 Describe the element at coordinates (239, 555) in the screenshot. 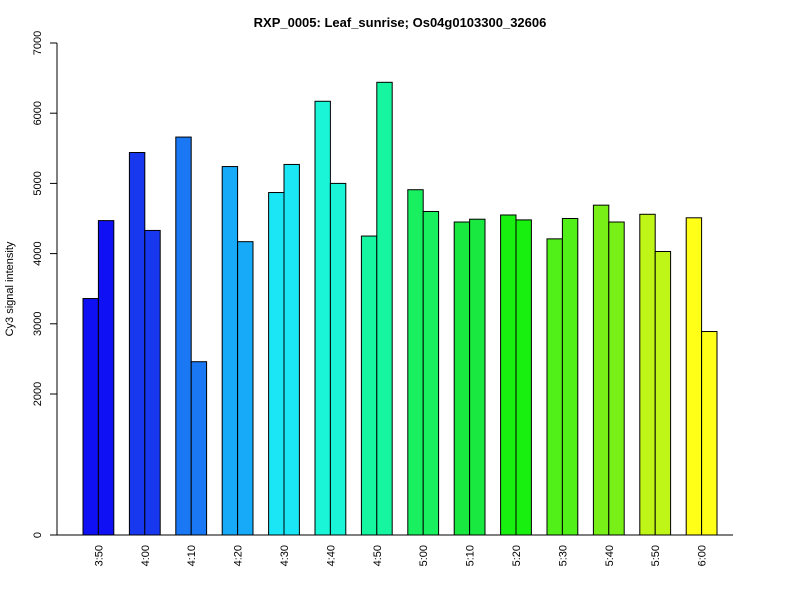

I see `x-tick-label: 4:20` at that location.